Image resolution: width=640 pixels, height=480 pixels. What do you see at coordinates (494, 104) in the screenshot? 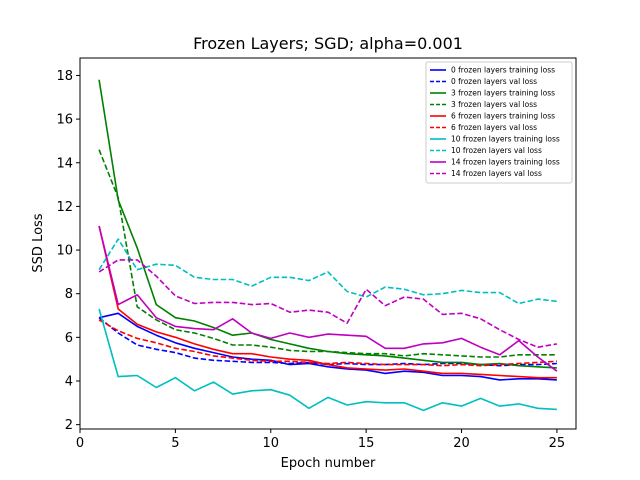
I see `legend-entry: 3 frozen layers val loss` at bounding box center [494, 104].